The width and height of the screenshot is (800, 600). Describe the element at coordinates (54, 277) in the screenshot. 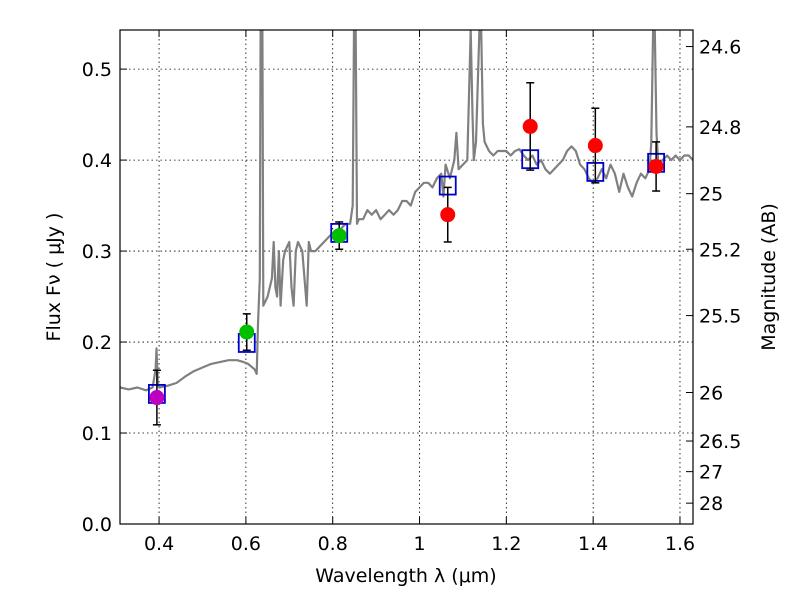

I see `y-axis-label: Flux Fν ( μJy )` at that location.